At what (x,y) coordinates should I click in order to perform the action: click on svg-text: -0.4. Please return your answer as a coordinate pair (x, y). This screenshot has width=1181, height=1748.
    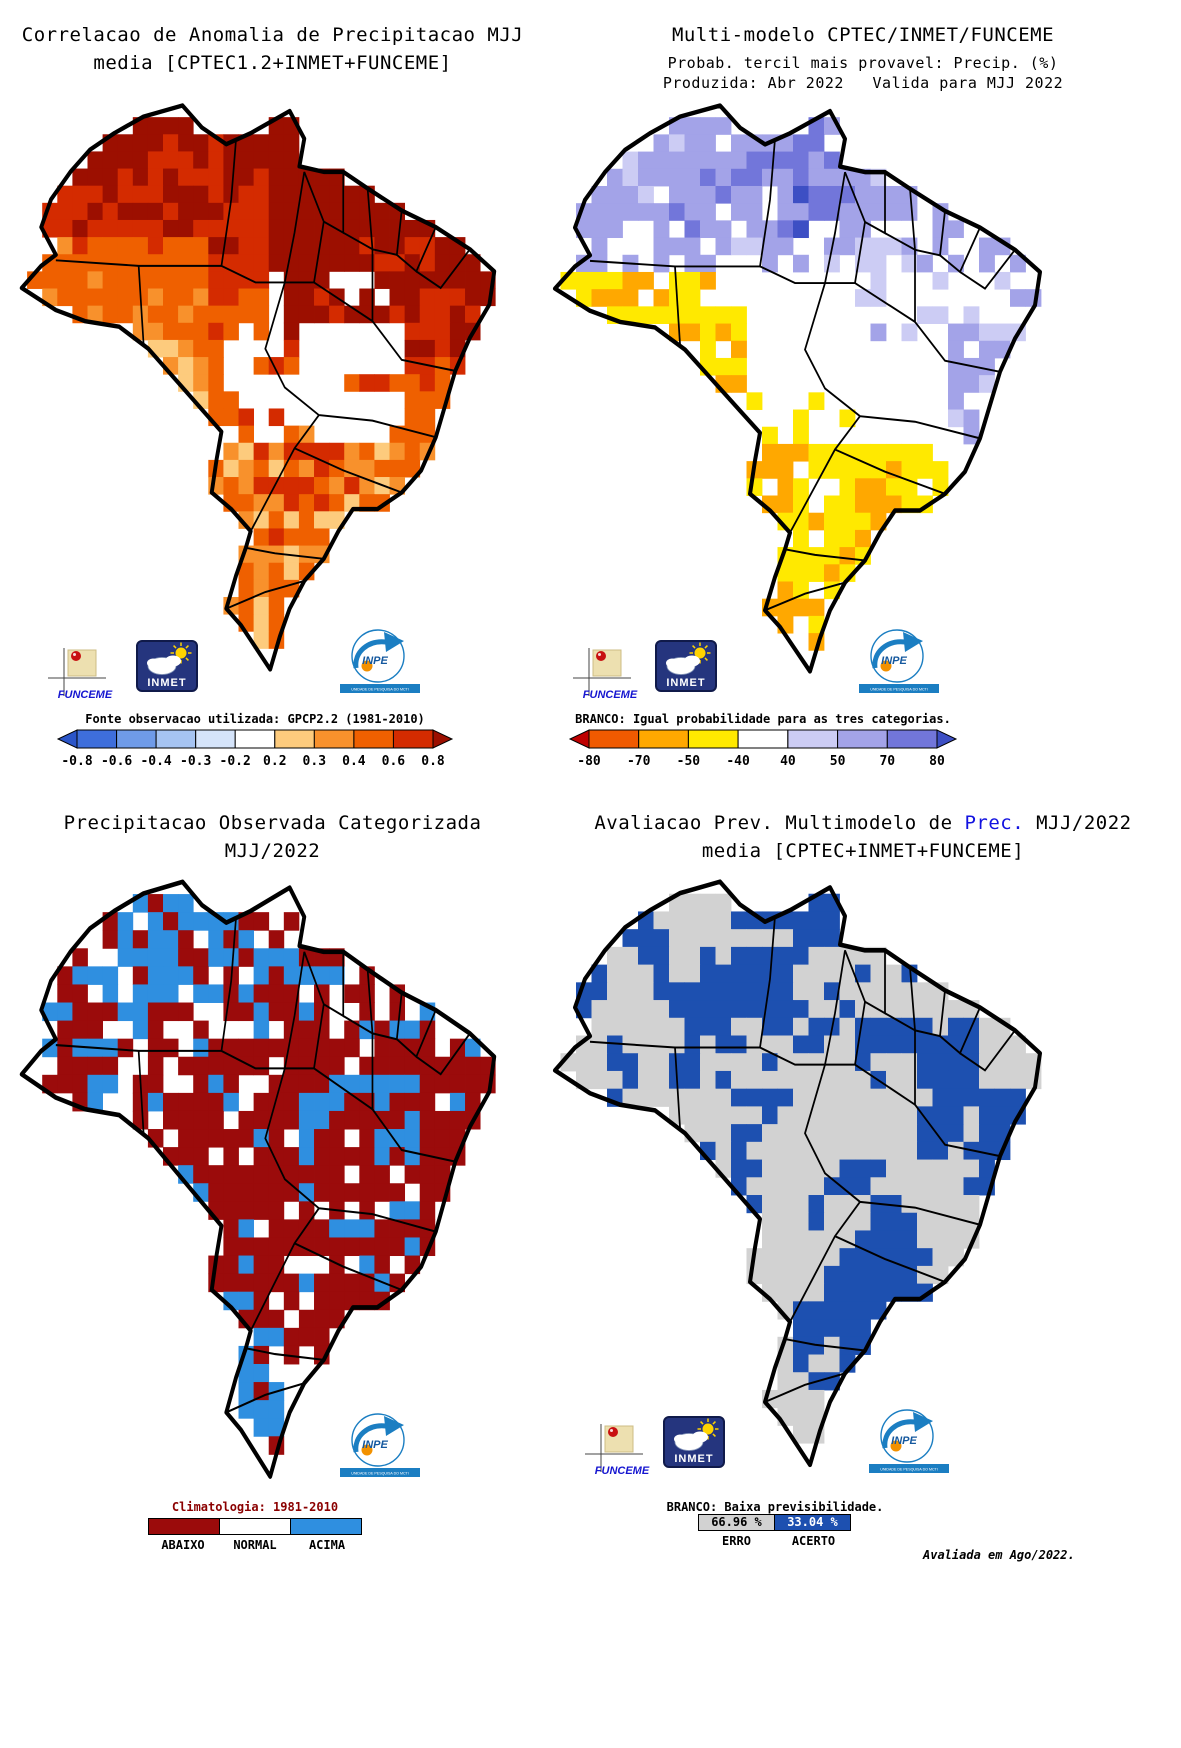
    Looking at the image, I should click on (155, 761).